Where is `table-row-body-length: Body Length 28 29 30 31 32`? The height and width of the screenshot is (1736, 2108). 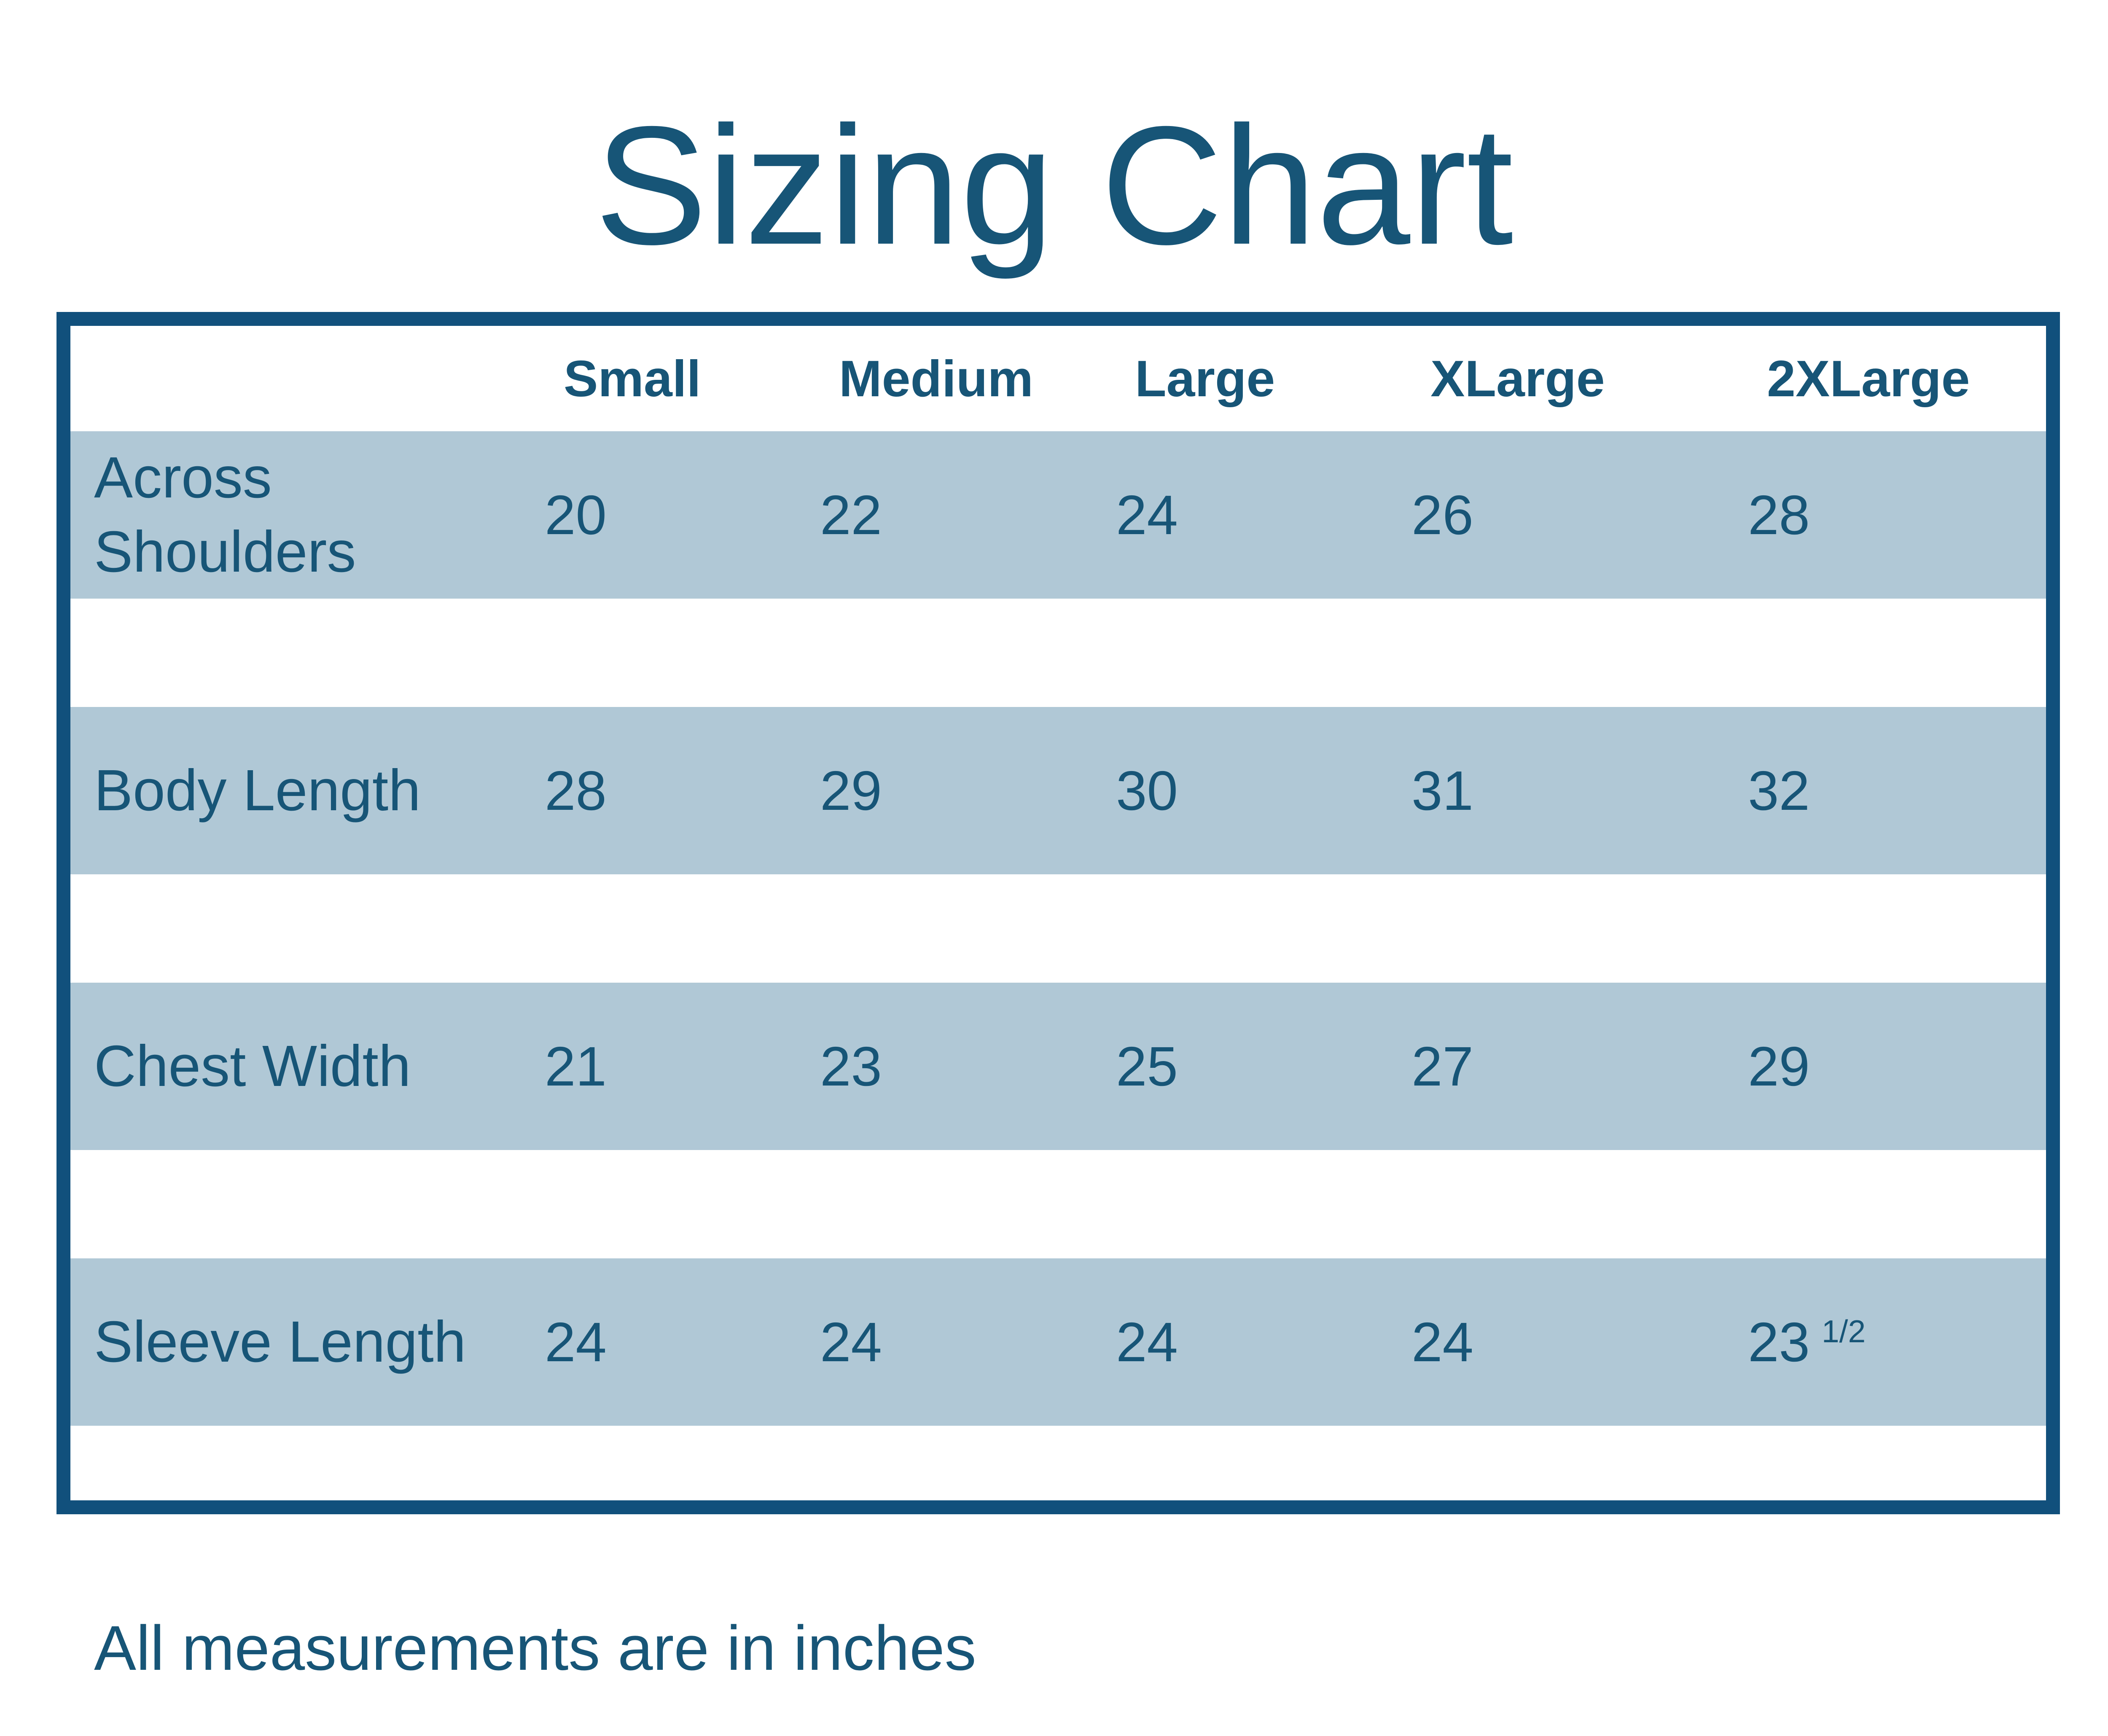 table-row-body-length: Body Length 28 29 30 31 32 is located at coordinates (1058, 790).